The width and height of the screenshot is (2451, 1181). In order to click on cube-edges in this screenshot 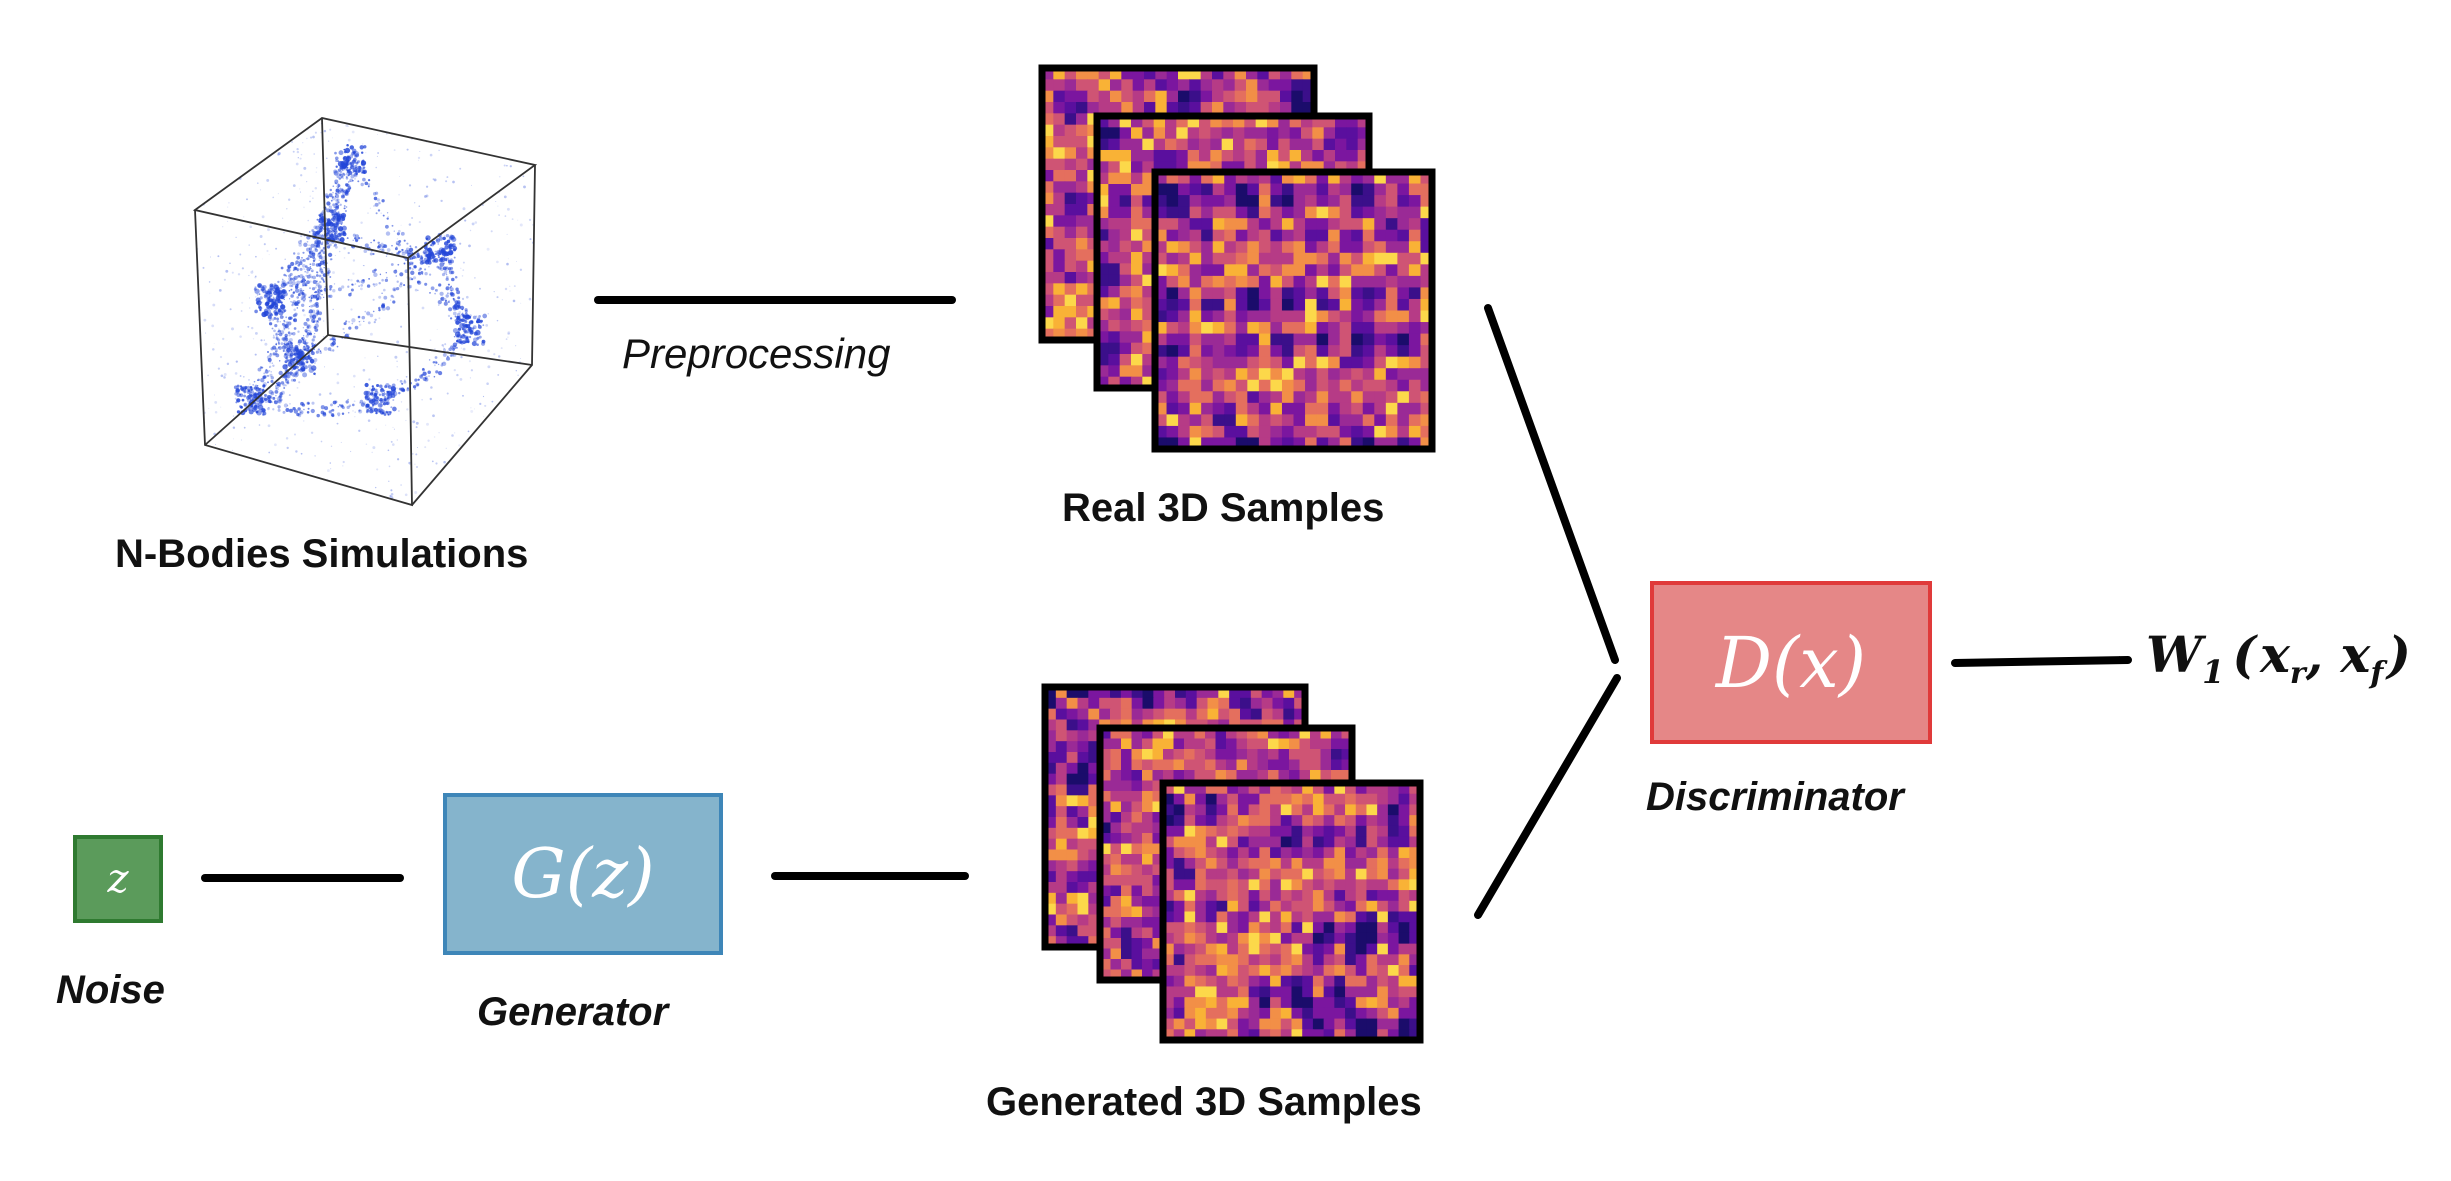, I will do `click(365, 312)`.